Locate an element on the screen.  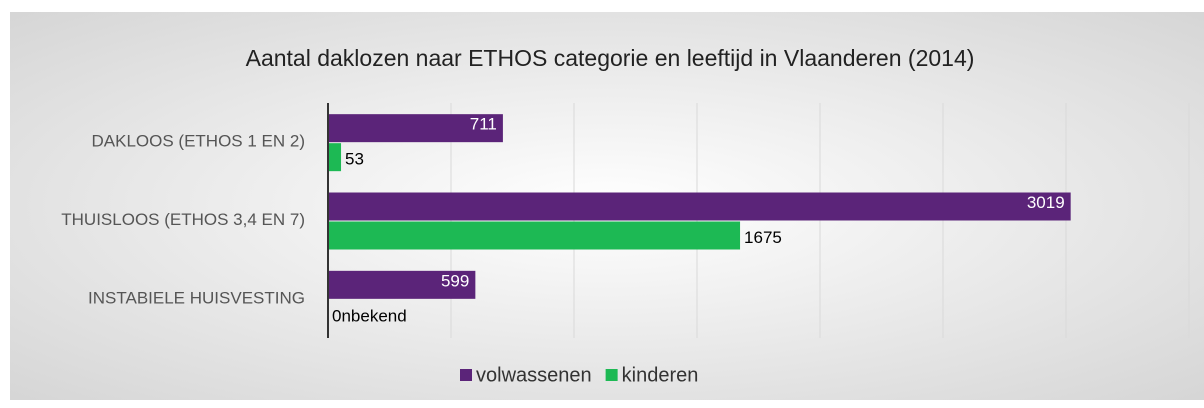
value-label: 53 is located at coordinates (354, 159).